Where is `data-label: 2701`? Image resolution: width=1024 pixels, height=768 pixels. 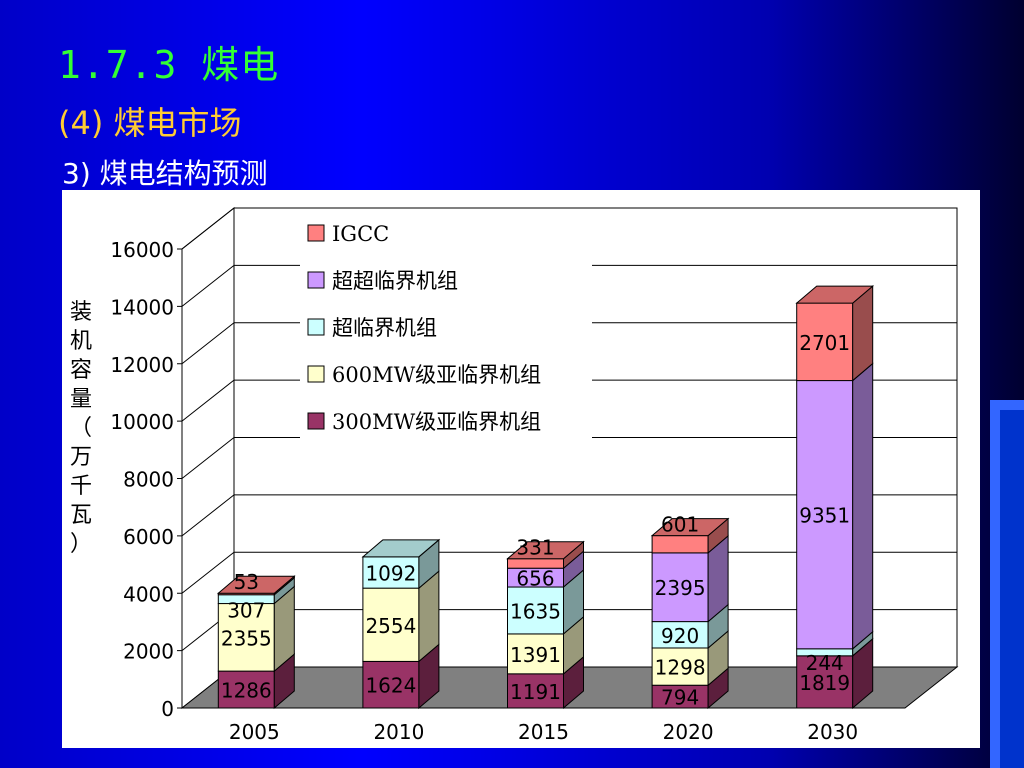
data-label: 2701 is located at coordinates (824, 343).